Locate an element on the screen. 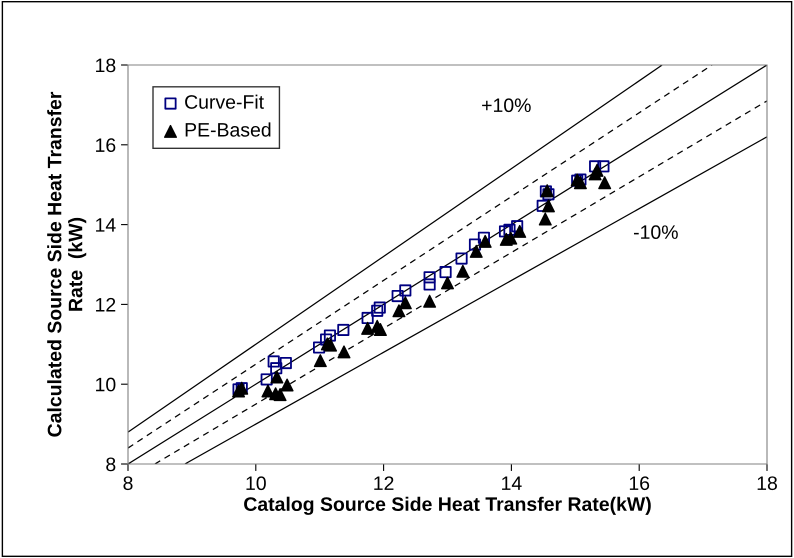 This screenshot has height=558, width=794. y-tick-label: 8 is located at coordinates (111, 464).